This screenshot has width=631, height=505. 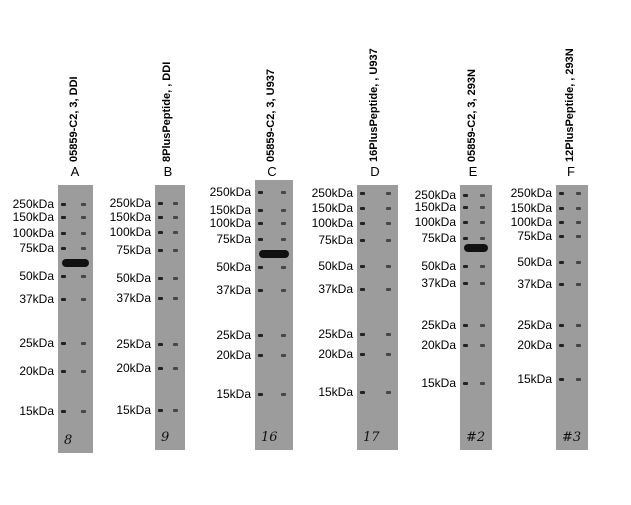 I want to click on lane-title: 16PlusPeptide, , U937, so click(x=374, y=105).